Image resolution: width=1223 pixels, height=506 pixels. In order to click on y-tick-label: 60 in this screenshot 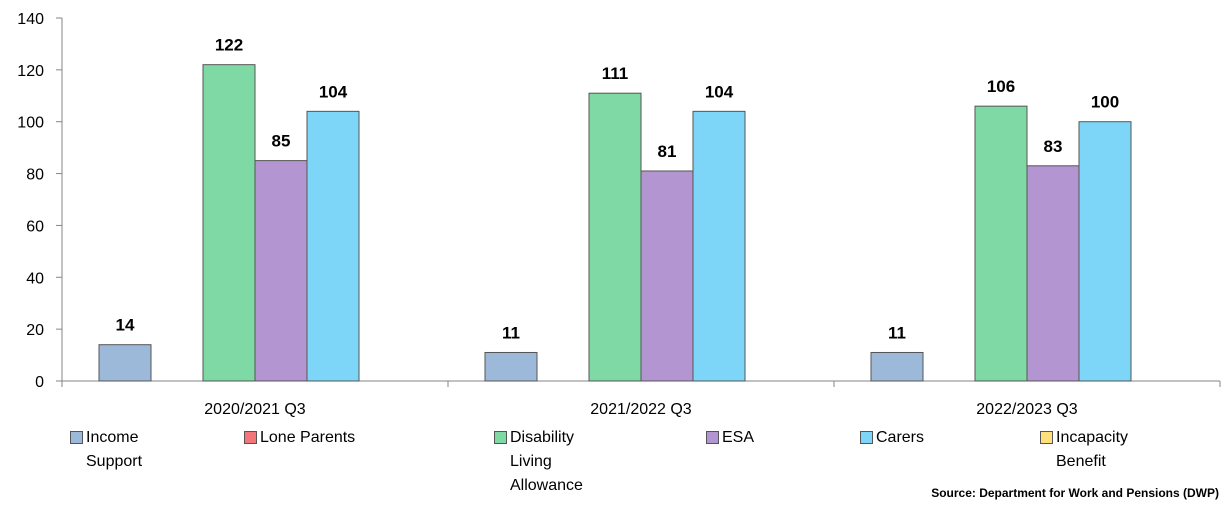, I will do `click(35, 226)`.